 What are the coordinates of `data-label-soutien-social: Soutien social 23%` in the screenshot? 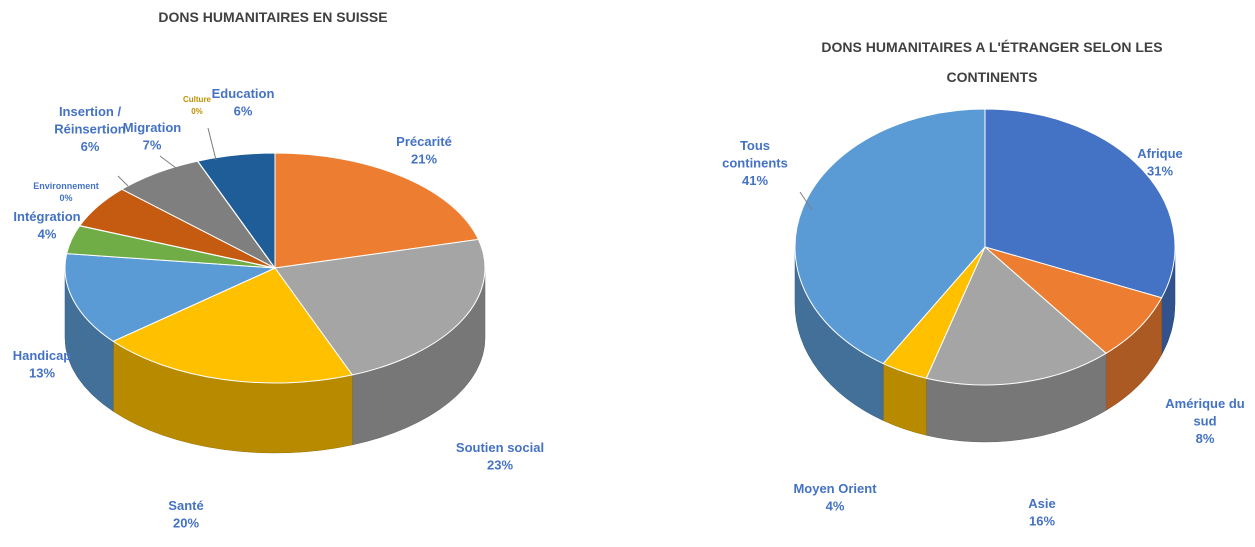 It's located at (500, 456).